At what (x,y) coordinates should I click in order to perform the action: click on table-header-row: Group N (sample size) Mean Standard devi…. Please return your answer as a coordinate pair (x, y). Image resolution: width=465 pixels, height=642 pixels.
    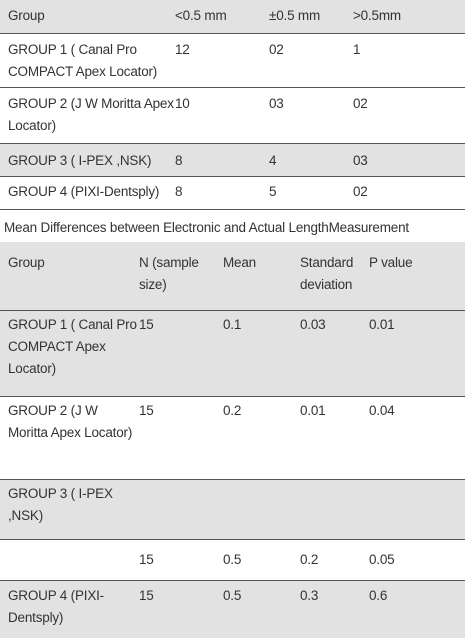
    Looking at the image, I should click on (232, 276).